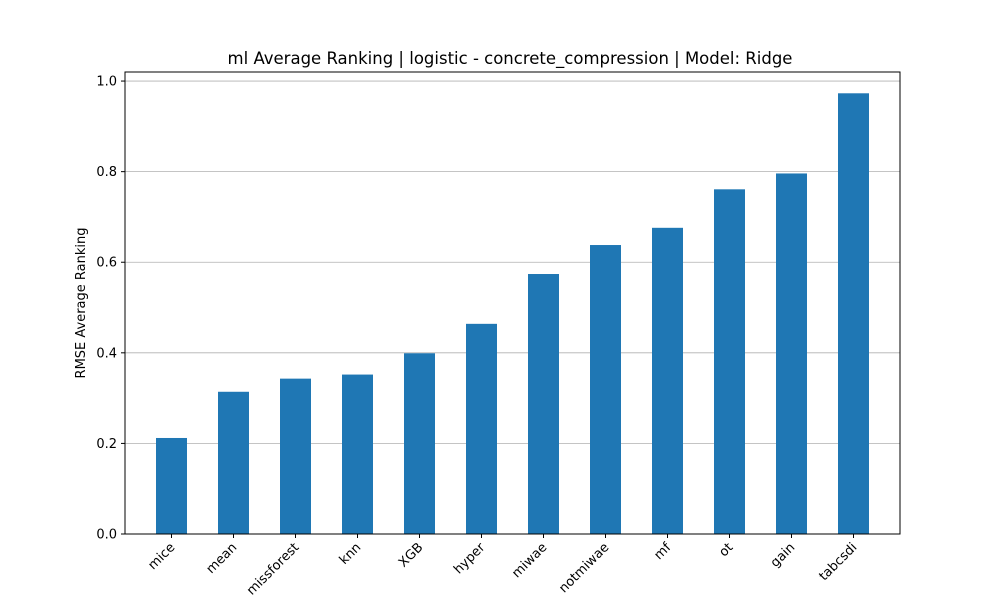 This screenshot has width=1000, height=600. What do you see at coordinates (106, 353) in the screenshot?
I see `y-tick-label: 0.4` at bounding box center [106, 353].